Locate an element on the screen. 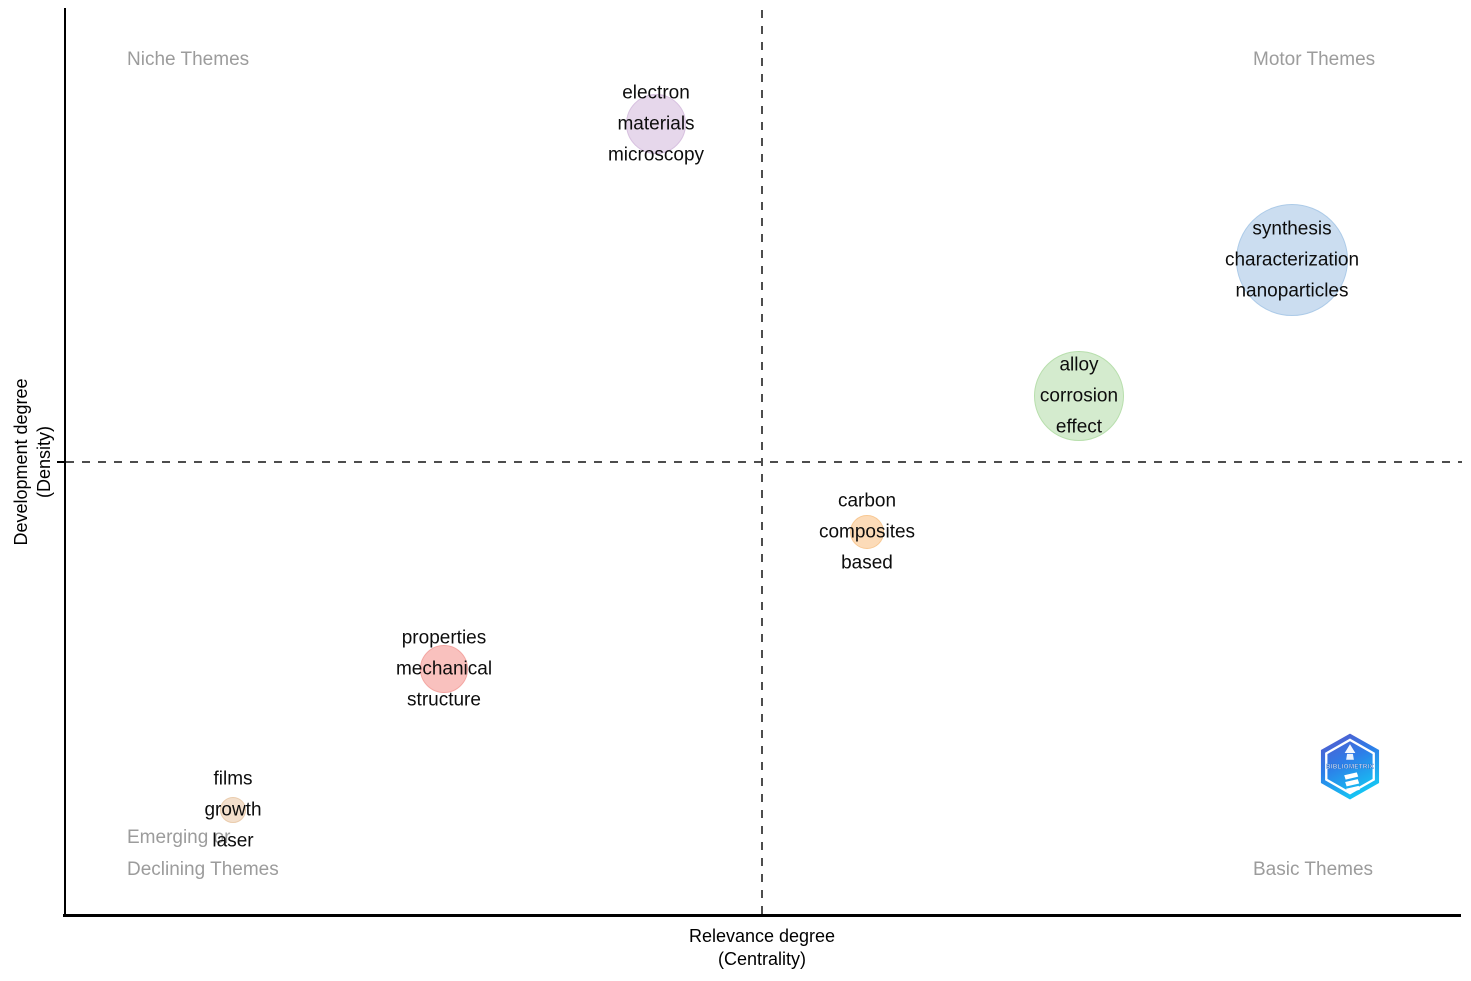  theme-bubble-alloy-corrosion-effect is located at coordinates (1079, 396).